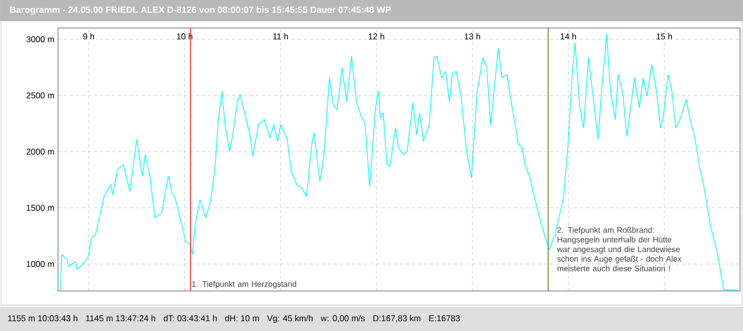 The height and width of the screenshot is (331, 743). What do you see at coordinates (40, 95) in the screenshot?
I see `y-tick-label: 2500 m` at bounding box center [40, 95].